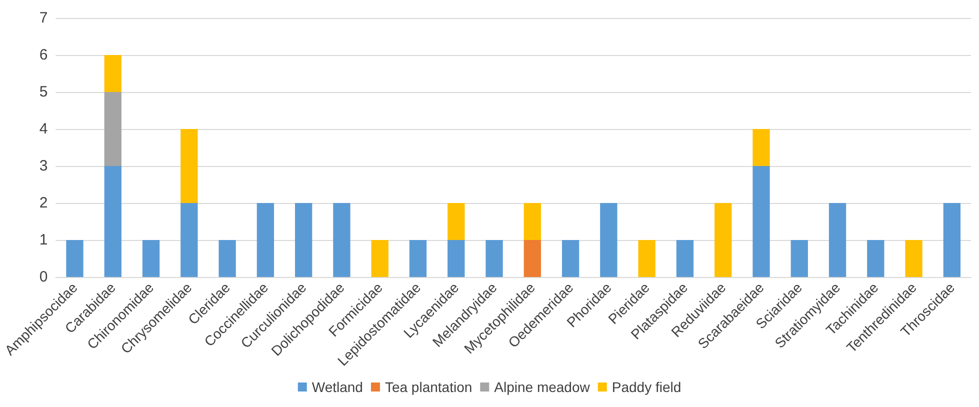  I want to click on y-tick-label: 1, so click(43, 240).